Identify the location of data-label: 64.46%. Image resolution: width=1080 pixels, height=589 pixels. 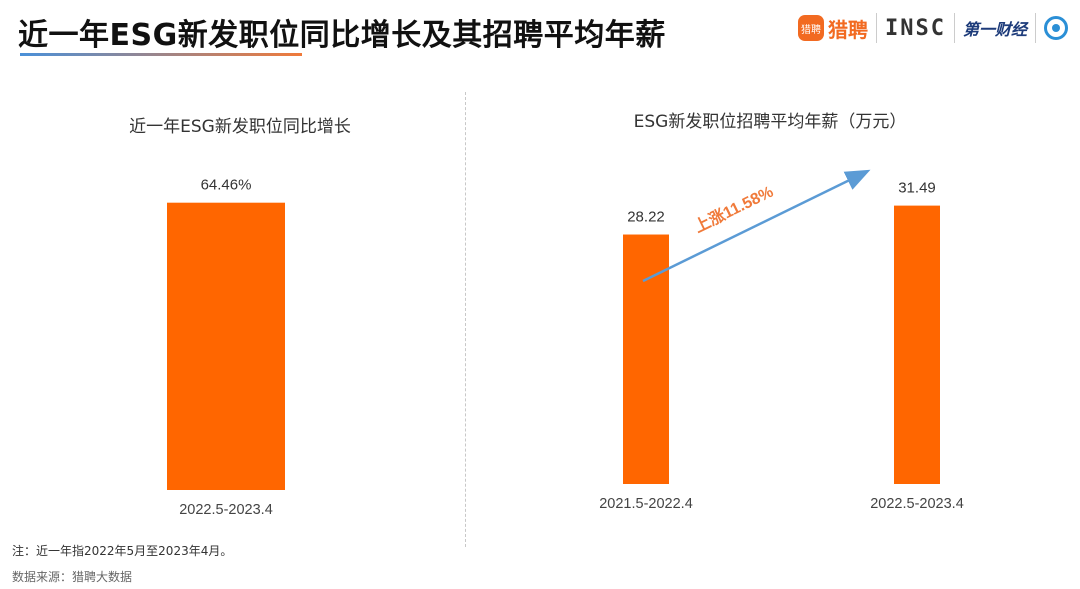
(226, 185).